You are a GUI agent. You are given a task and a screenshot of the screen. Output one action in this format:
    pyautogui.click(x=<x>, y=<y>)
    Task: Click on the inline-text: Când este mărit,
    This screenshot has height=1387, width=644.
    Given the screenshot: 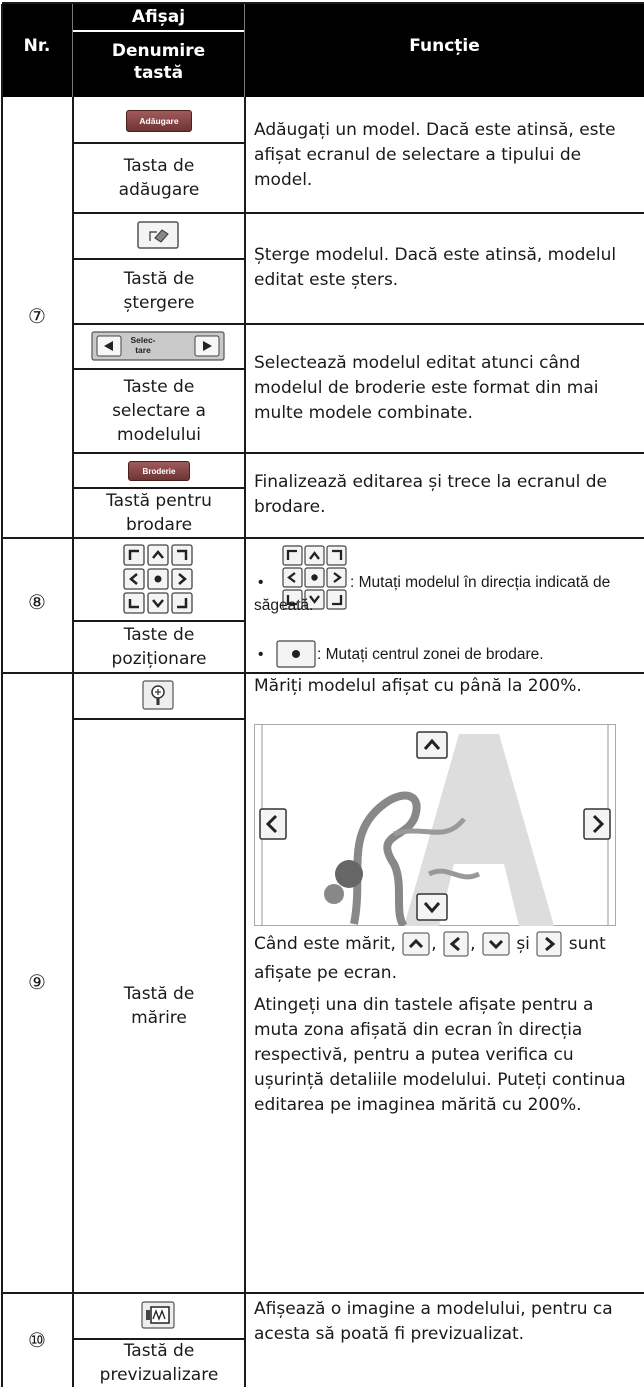 What is the action you would take?
    pyautogui.click(x=325, y=944)
    